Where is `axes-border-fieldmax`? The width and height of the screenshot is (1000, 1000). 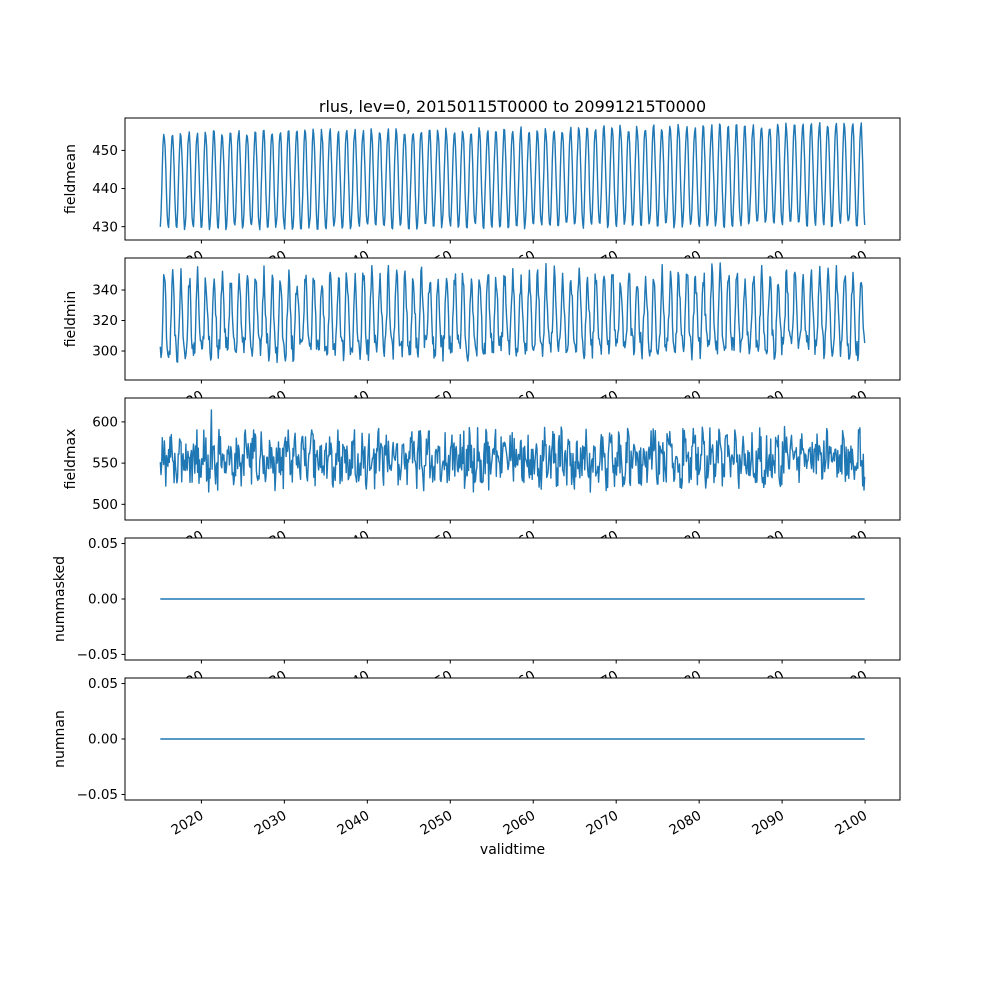 axes-border-fieldmax is located at coordinates (512, 459).